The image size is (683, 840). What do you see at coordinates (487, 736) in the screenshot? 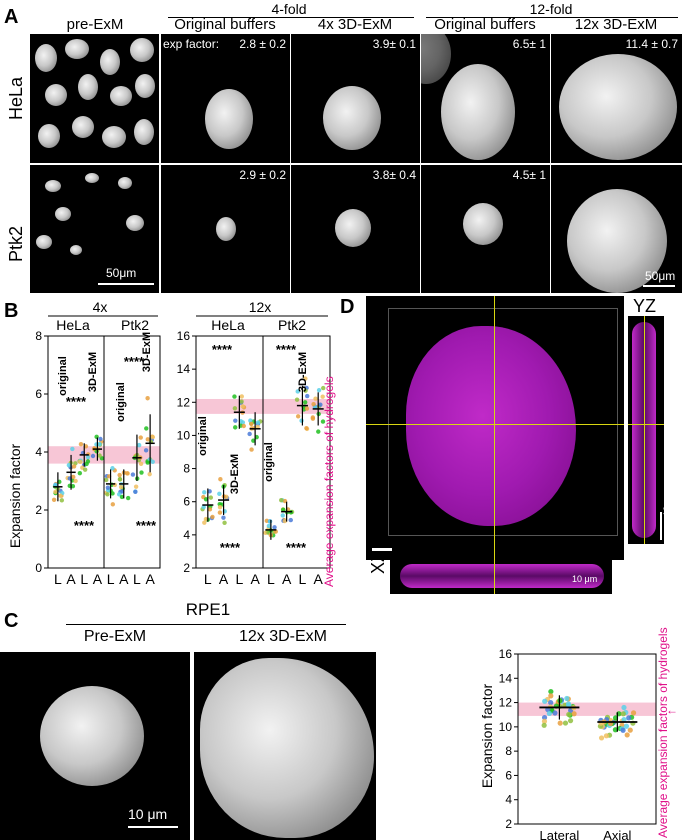
I see `chart-c-ylabel: Expansion factor` at bounding box center [487, 736].